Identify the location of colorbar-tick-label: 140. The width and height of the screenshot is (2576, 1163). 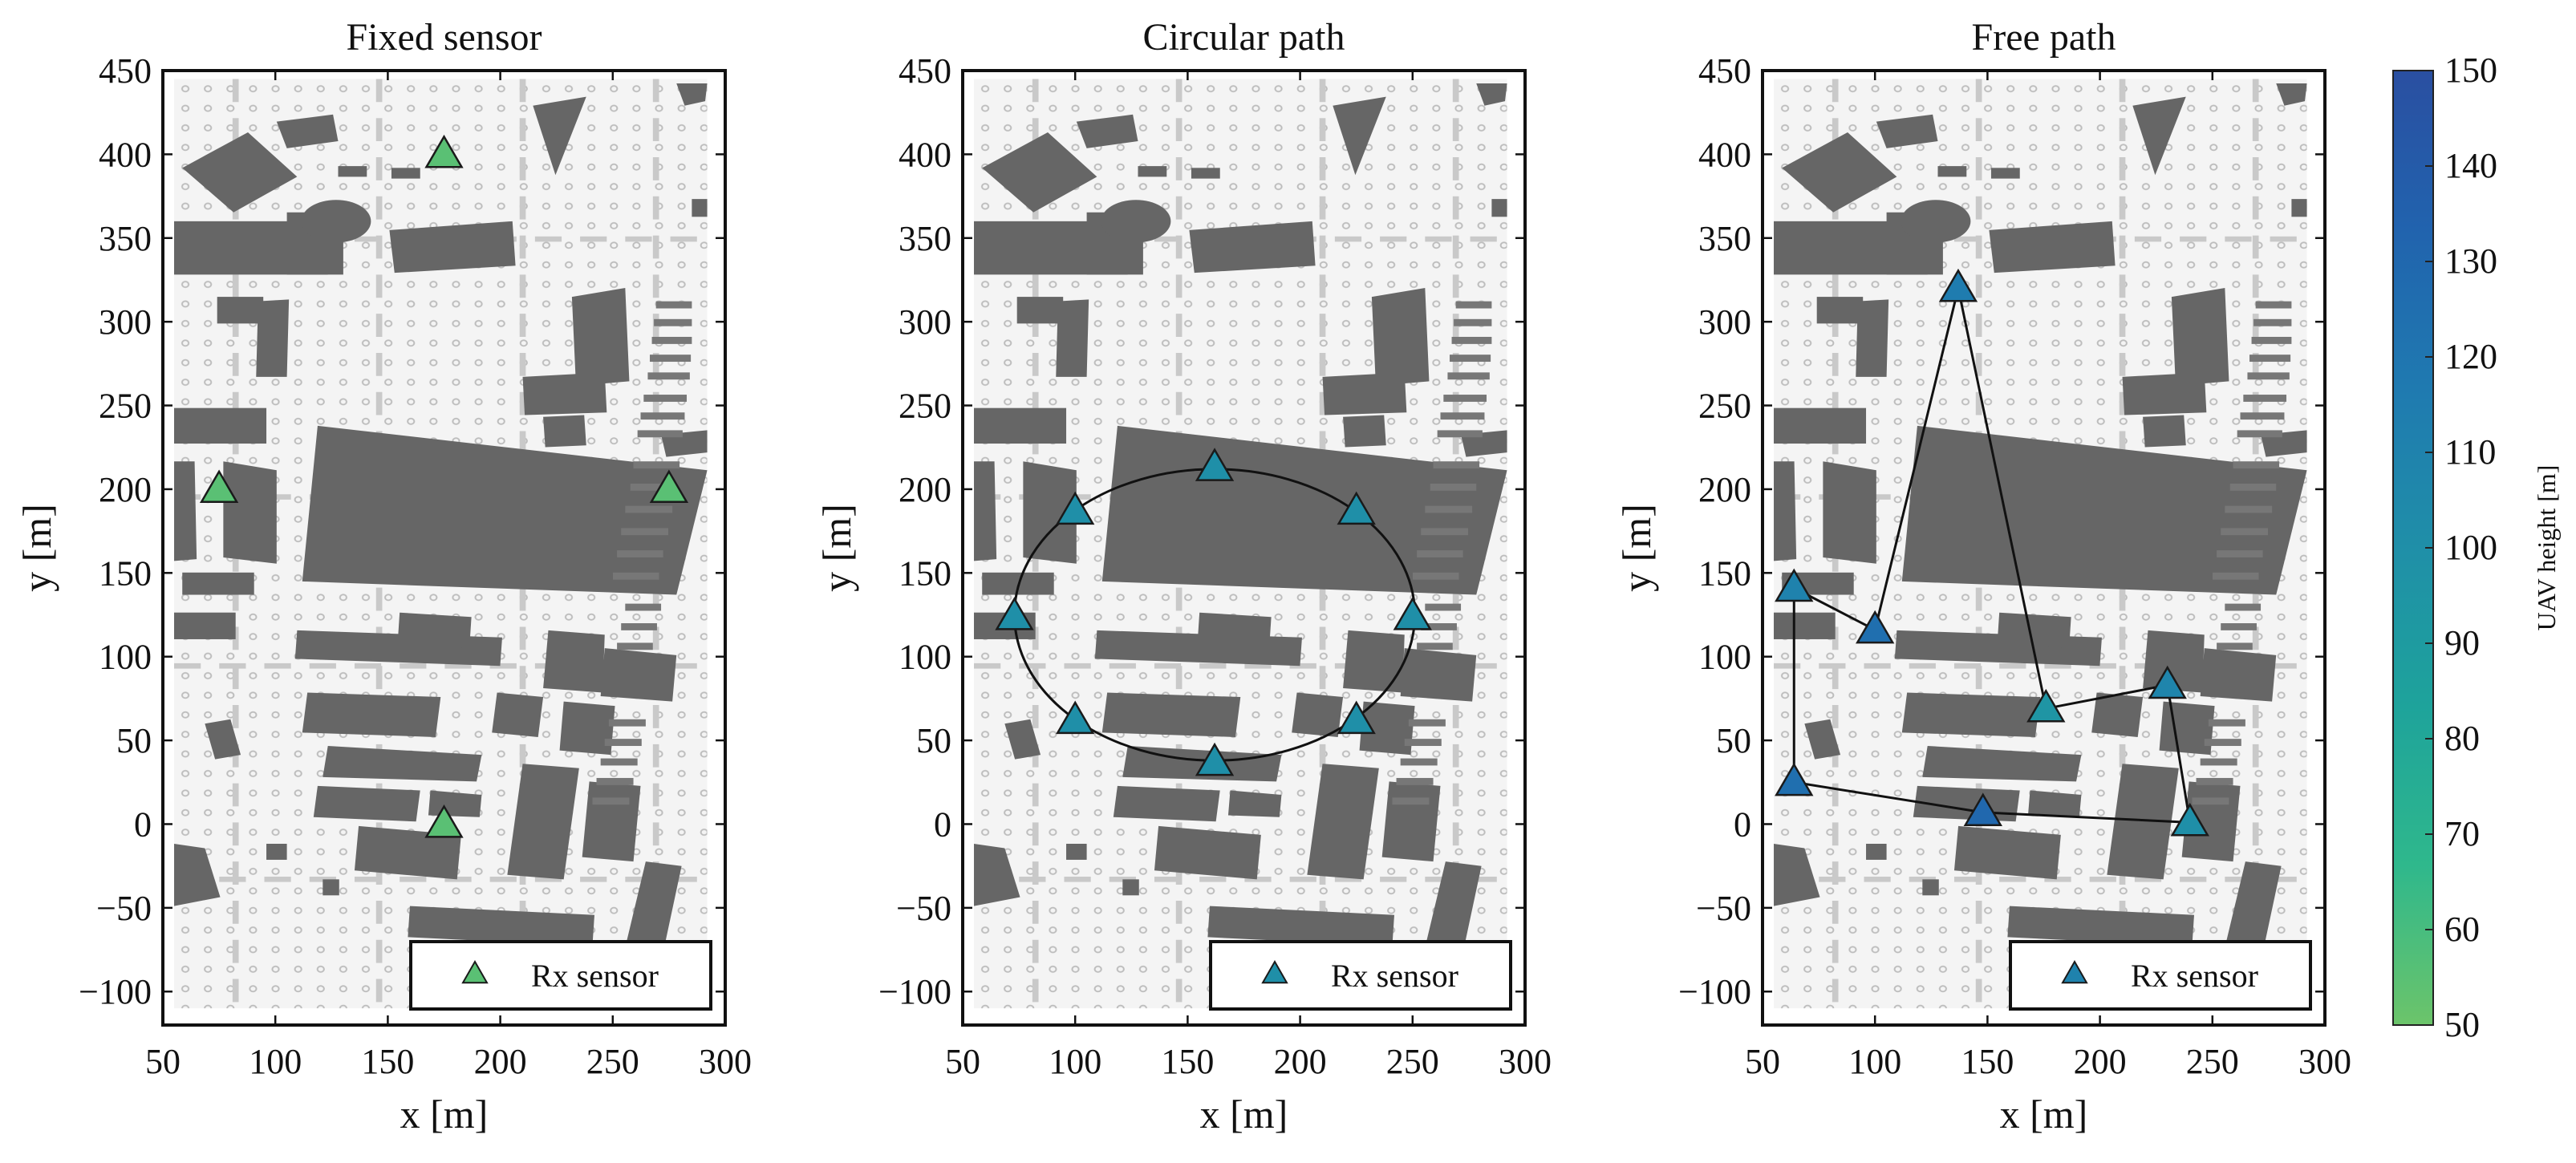
(2470, 165).